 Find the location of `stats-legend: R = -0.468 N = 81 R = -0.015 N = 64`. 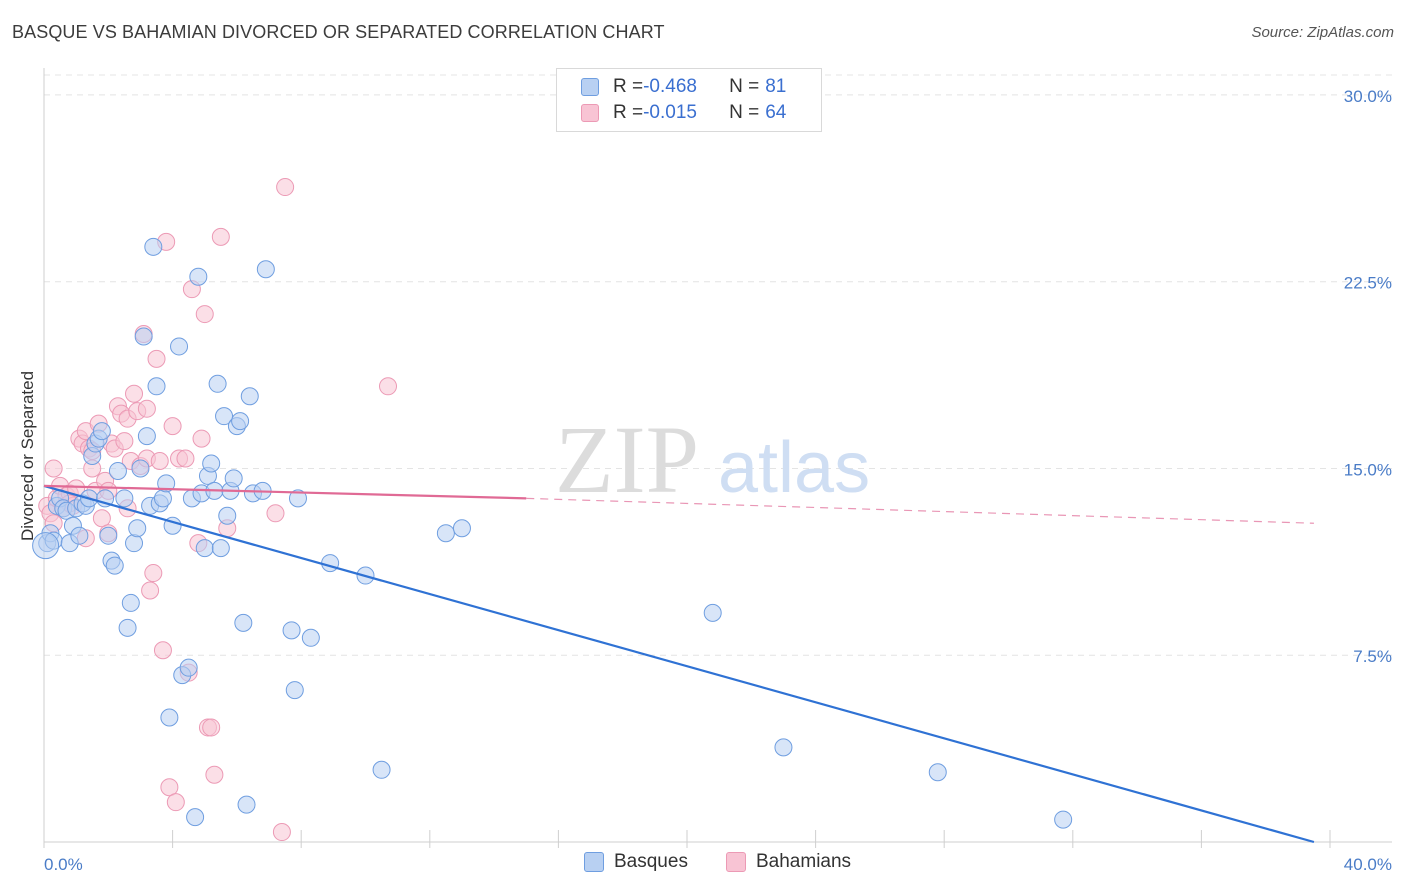

stats-legend: R = -0.468 N = 81 R = -0.015 N = 64 is located at coordinates (689, 100).